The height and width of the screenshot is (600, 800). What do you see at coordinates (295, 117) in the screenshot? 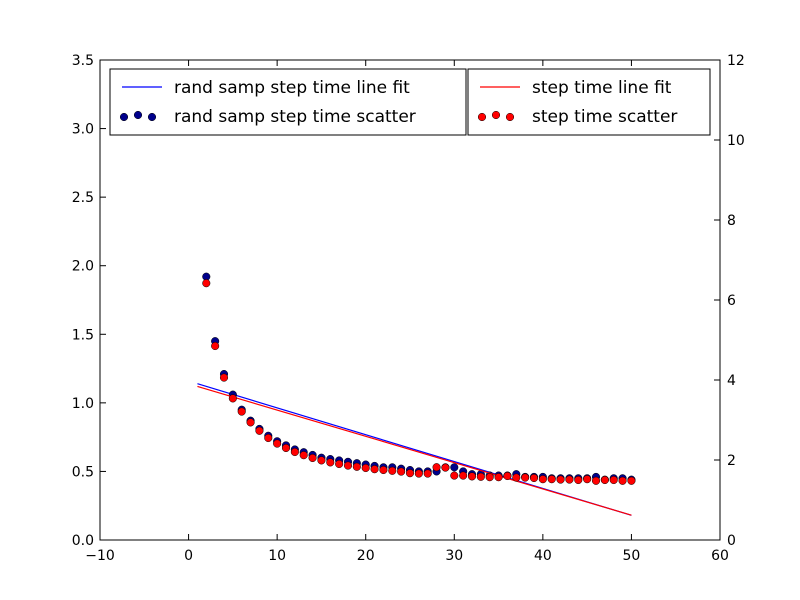
I see `legend-label: rand samp step time scatter` at bounding box center [295, 117].